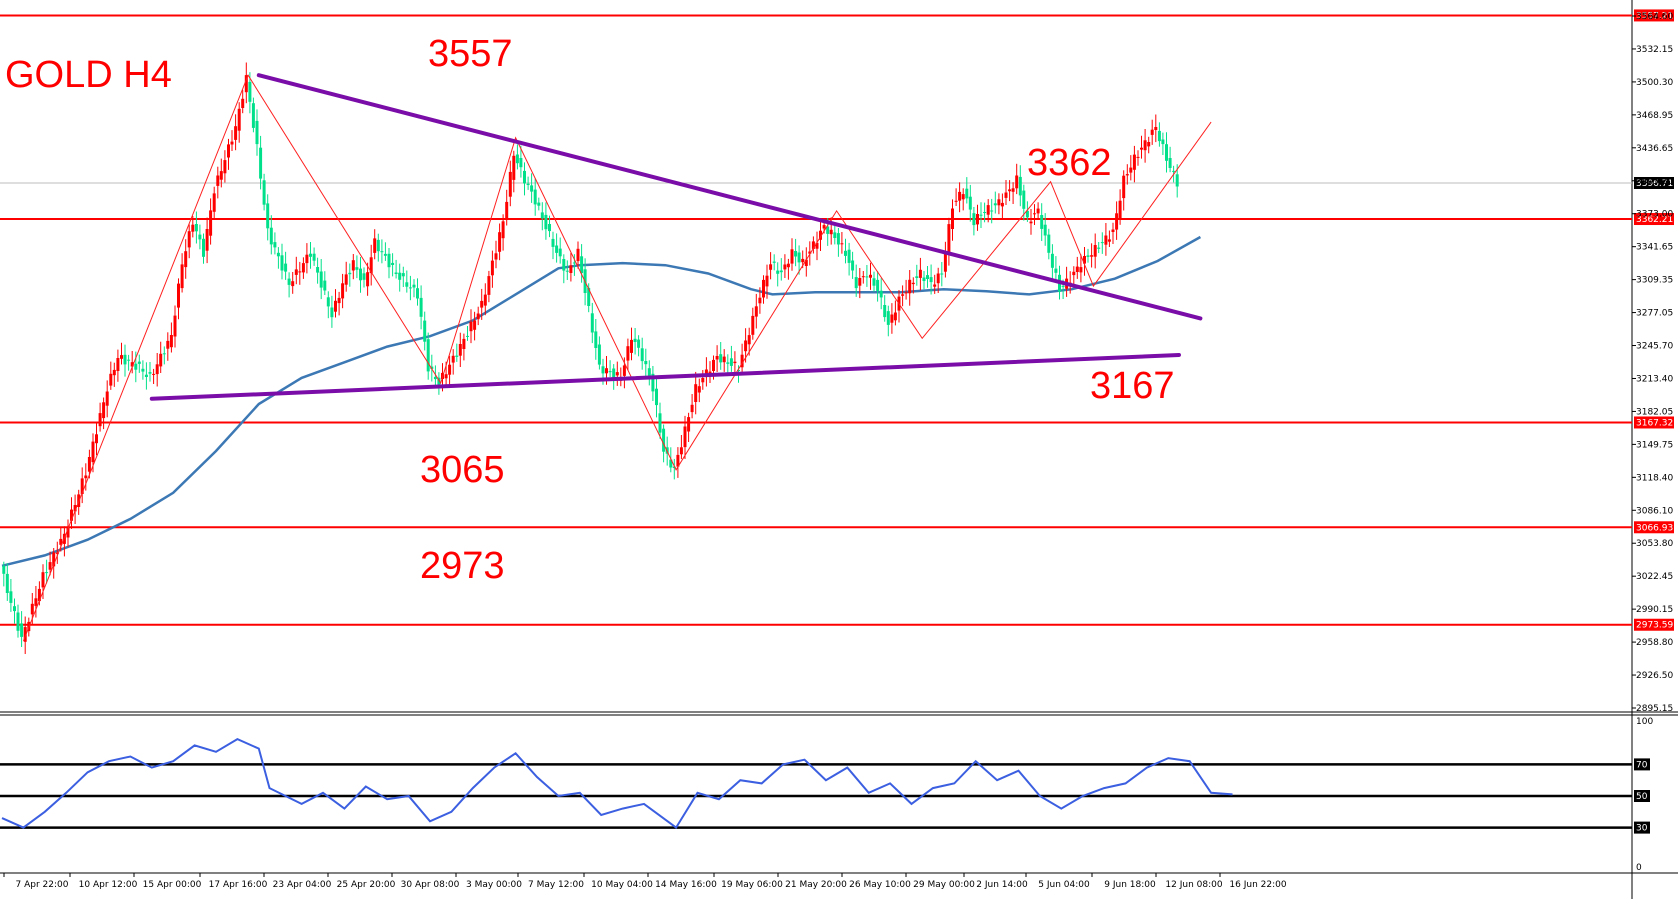 The width and height of the screenshot is (1678, 899). What do you see at coordinates (302, 885) in the screenshot?
I see `x-tick-label: 23 Apr 04:00` at bounding box center [302, 885].